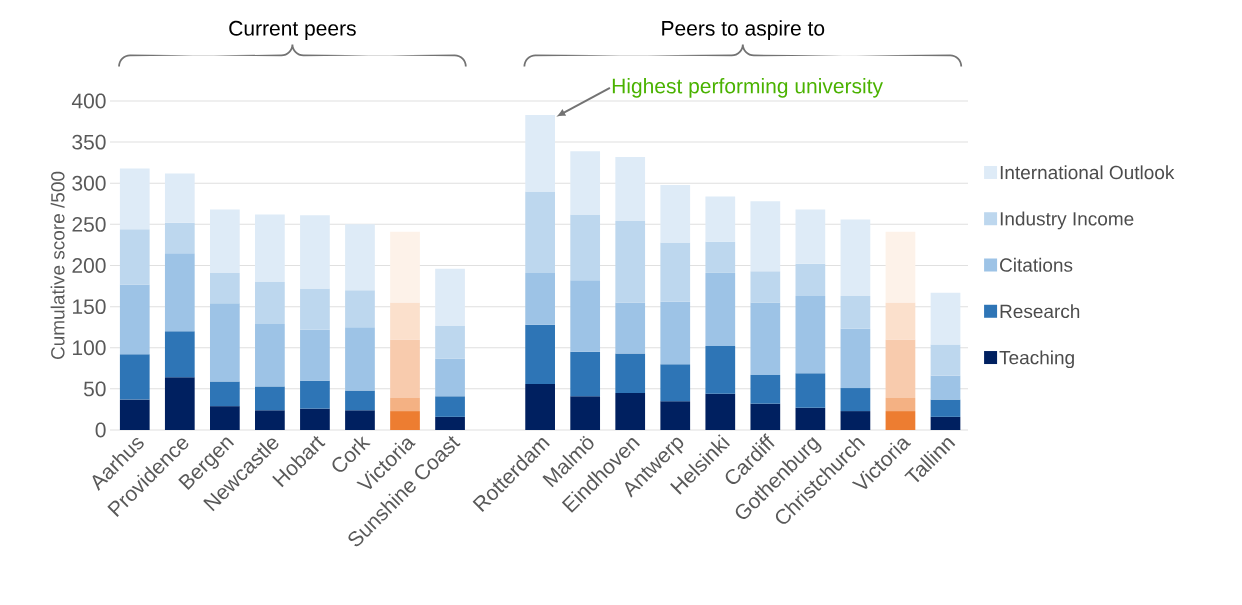  I want to click on y-tick-label: 0, so click(100, 430).